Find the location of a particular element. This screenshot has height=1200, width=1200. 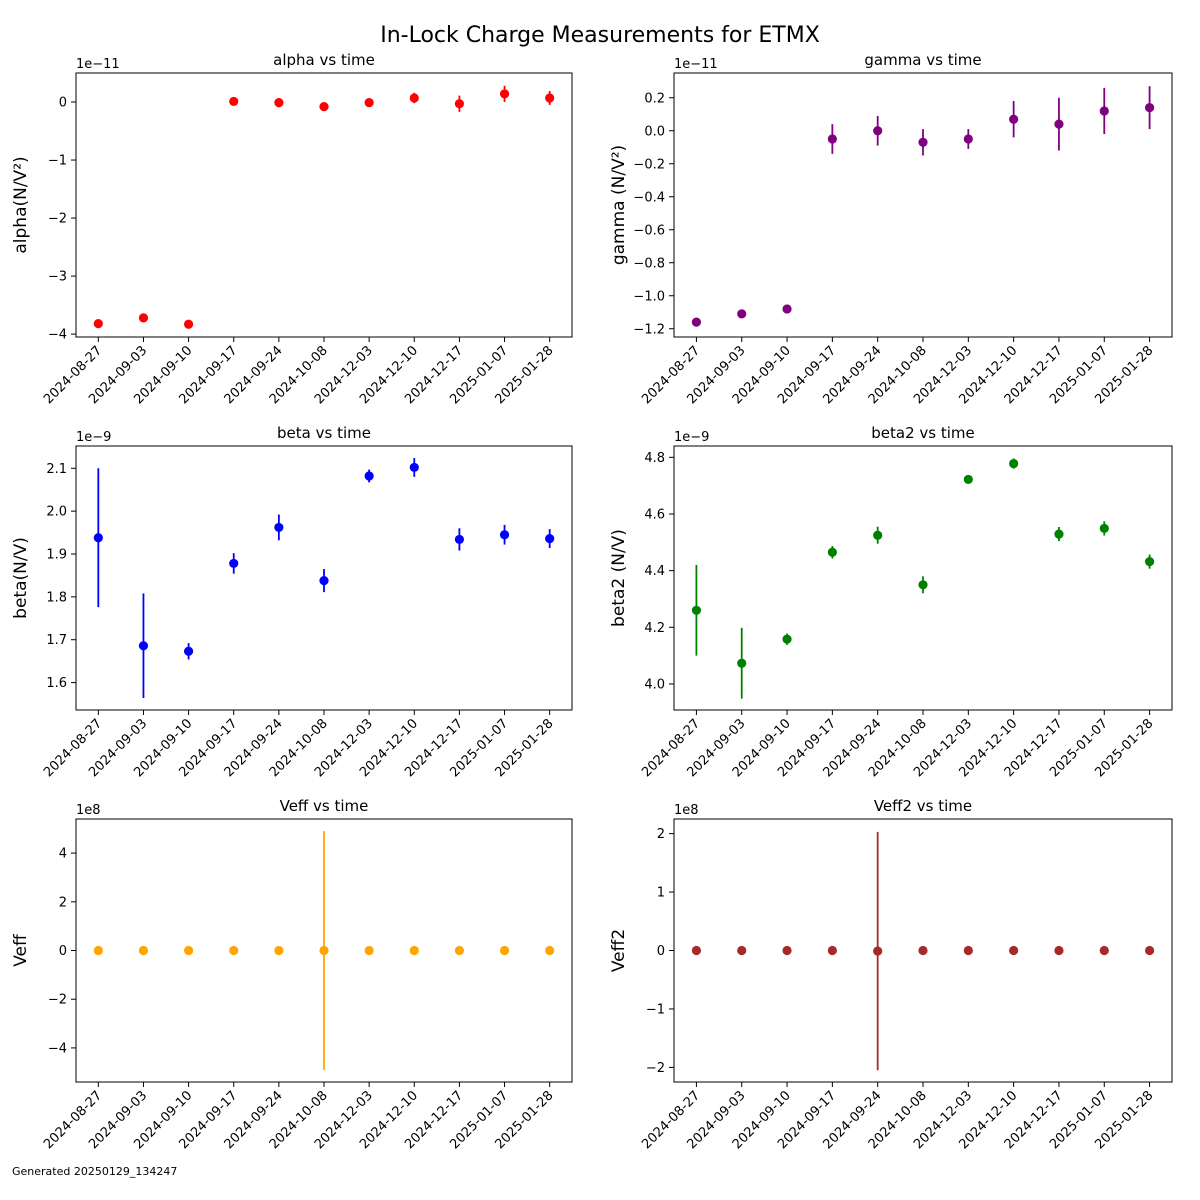

y-tick-label: 1 is located at coordinates (661, 893).